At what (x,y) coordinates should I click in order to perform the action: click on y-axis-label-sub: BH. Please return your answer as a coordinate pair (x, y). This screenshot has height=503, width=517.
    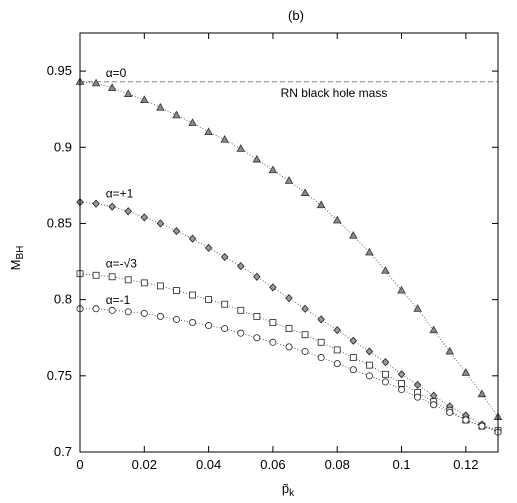
    Looking at the image, I should click on (20, 253).